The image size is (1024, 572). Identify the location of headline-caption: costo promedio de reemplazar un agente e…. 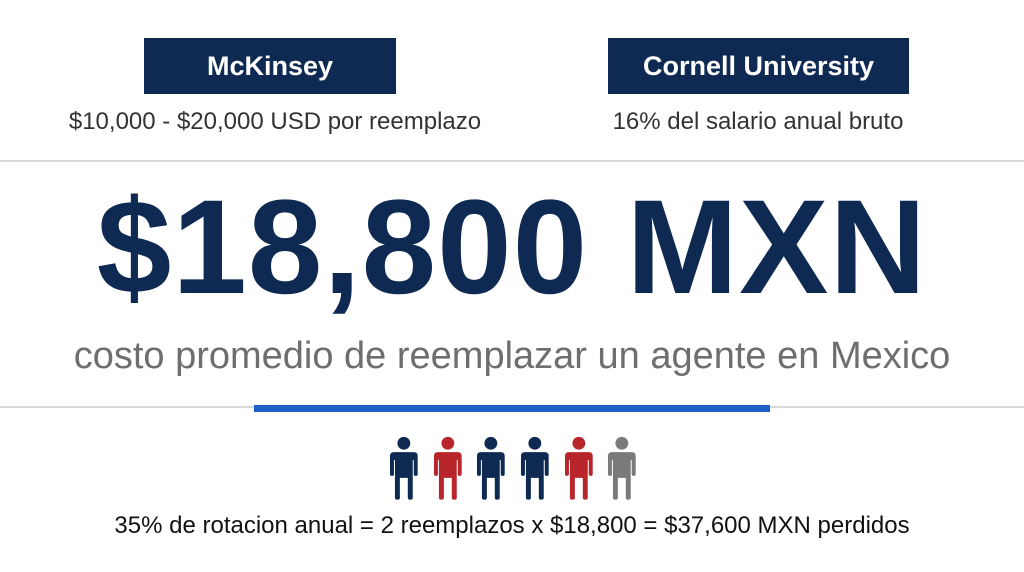
(512, 356).